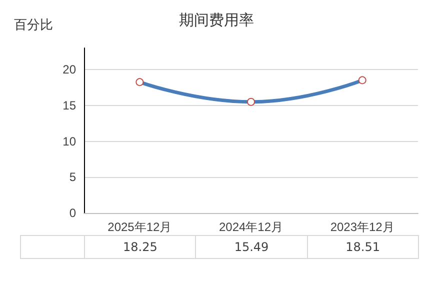  What do you see at coordinates (69, 105) in the screenshot?
I see `y-tick-label: 15` at bounding box center [69, 105].